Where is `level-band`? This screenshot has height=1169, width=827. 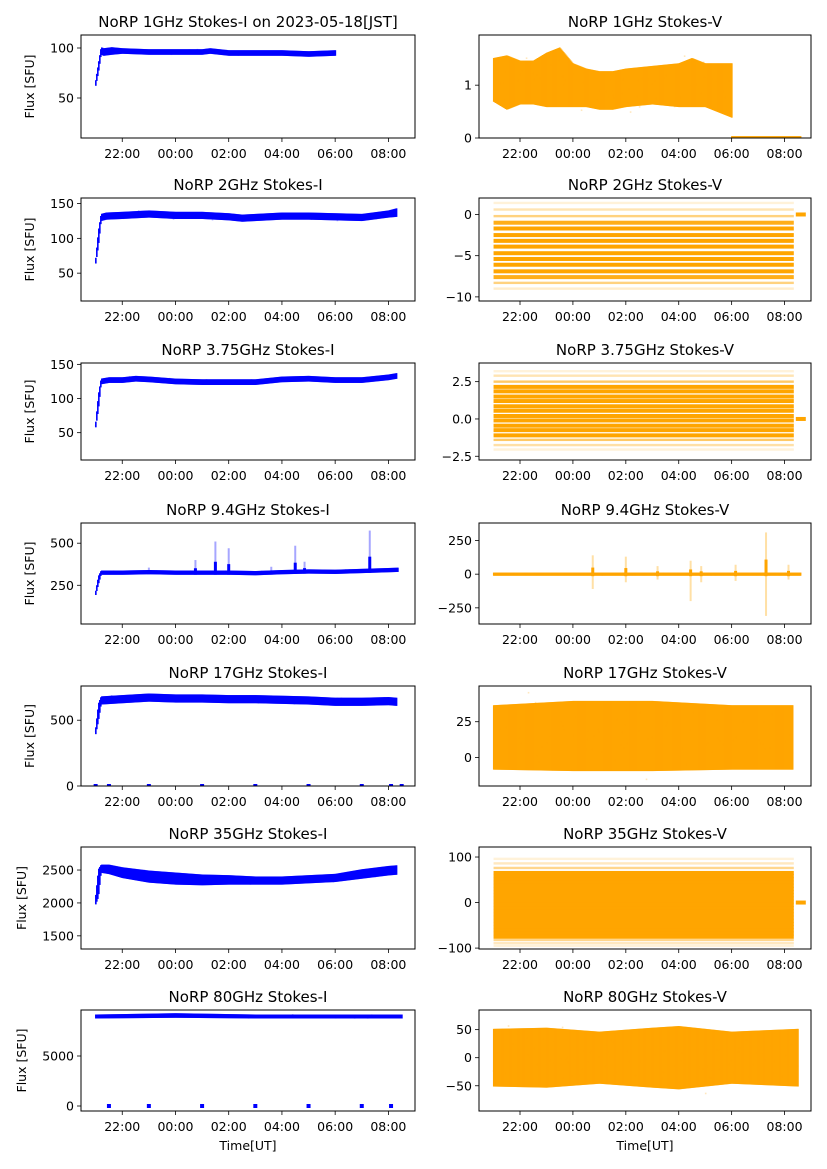 level-band is located at coordinates (643, 430).